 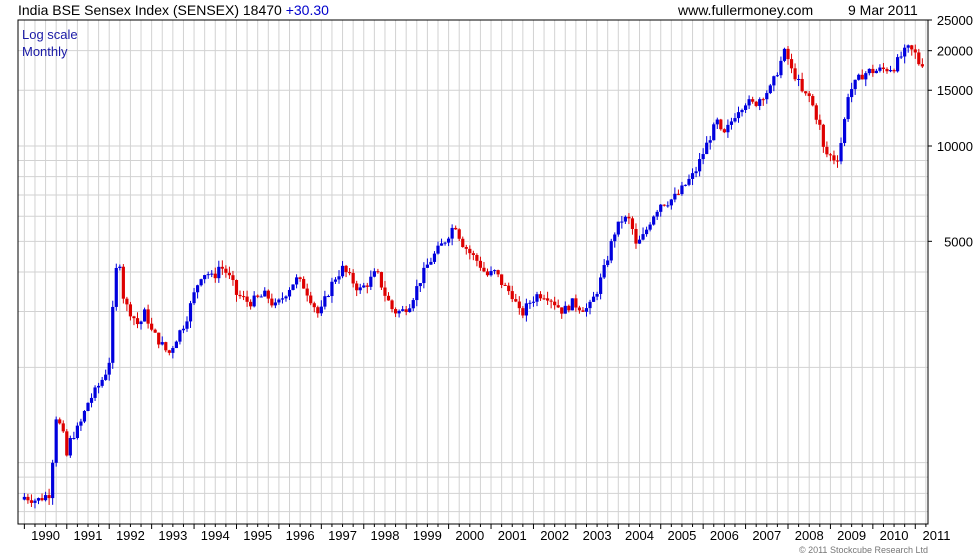 What do you see at coordinates (746, 10) in the screenshot?
I see `site-url: www.fullermoney.com` at bounding box center [746, 10].